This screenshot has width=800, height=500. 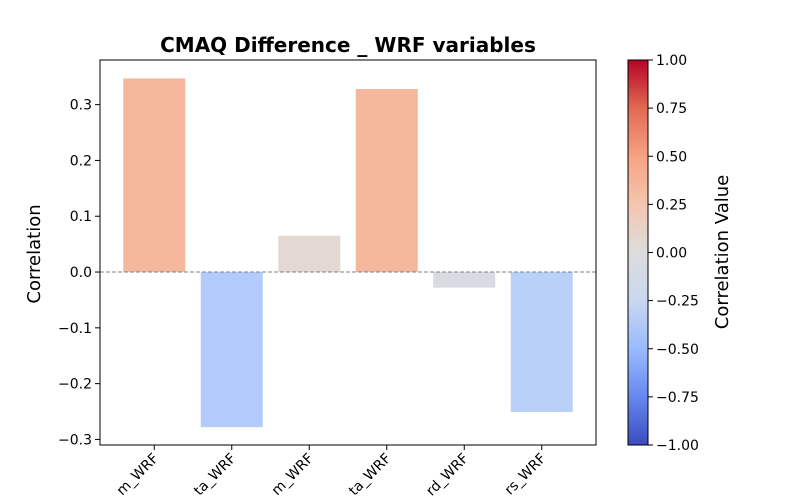 I want to click on colorbar-tick-label: 0.00, so click(x=671, y=254).